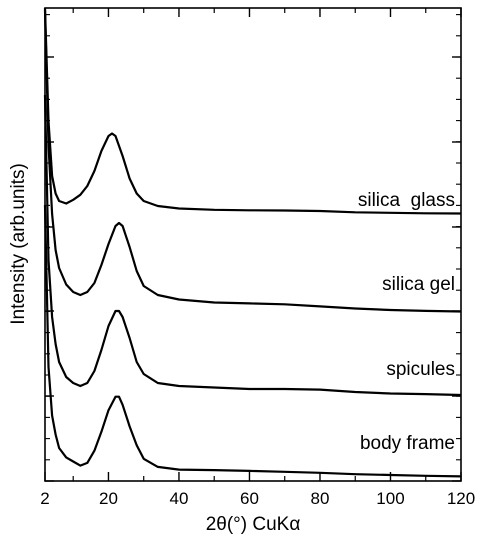 The height and width of the screenshot is (550, 487). I want to click on series-label: silica gel, so click(418, 284).